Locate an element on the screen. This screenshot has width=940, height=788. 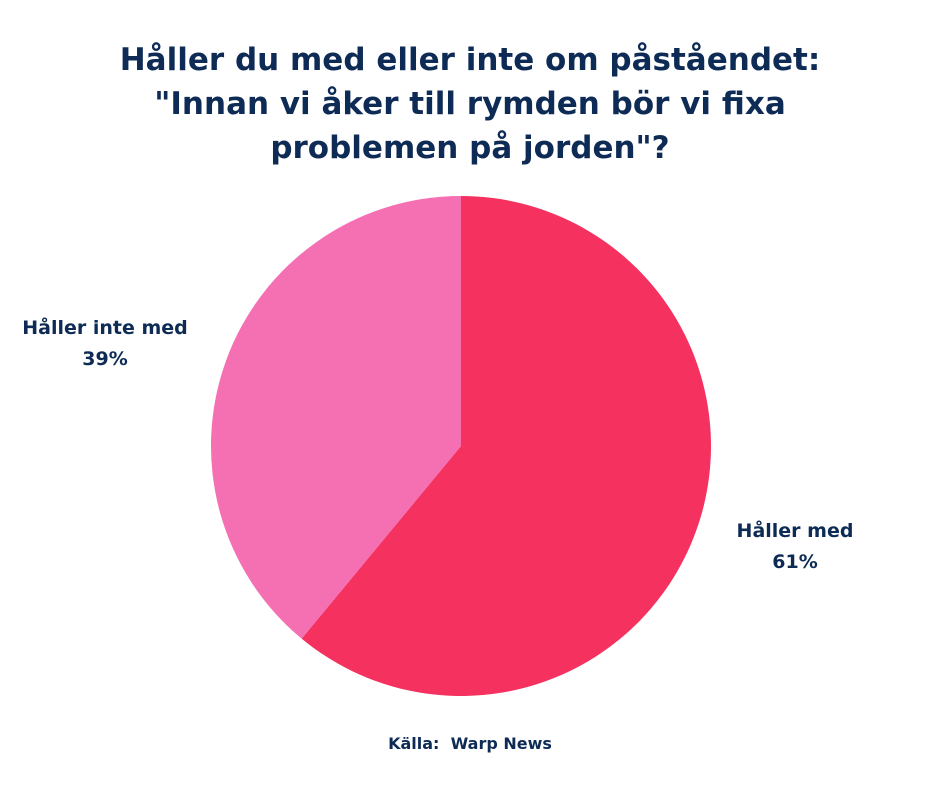
slice-label-haller-med-name: Håller med is located at coordinates (795, 531).